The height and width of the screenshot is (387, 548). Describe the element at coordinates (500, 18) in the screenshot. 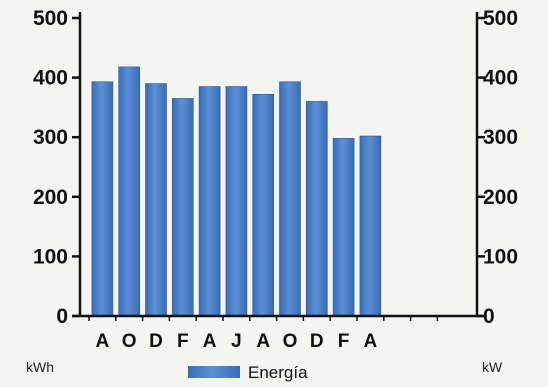

I see `right-y-tick-label: 500` at that location.